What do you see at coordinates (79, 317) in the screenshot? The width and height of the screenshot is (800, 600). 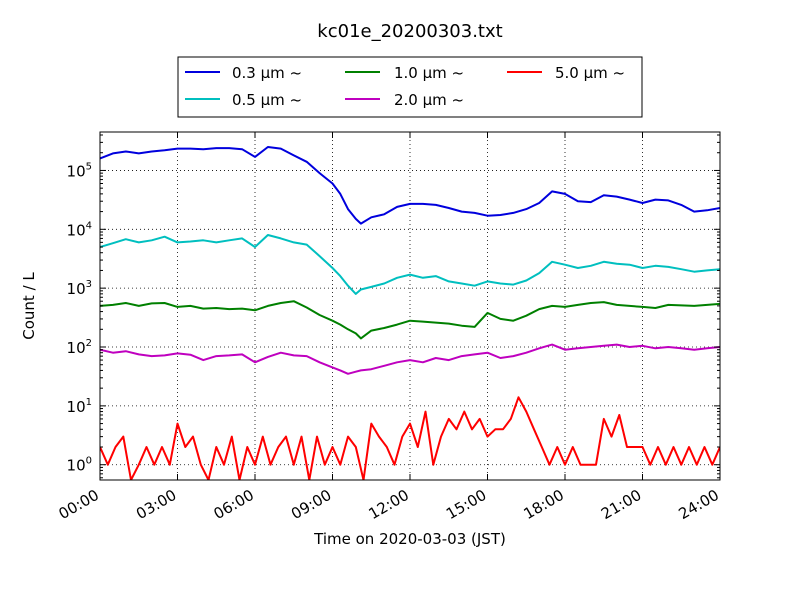 I see `y-tick-labels: 10⁰ 10¹ 10² 10³ 10⁴ 10⁵` at bounding box center [79, 317].